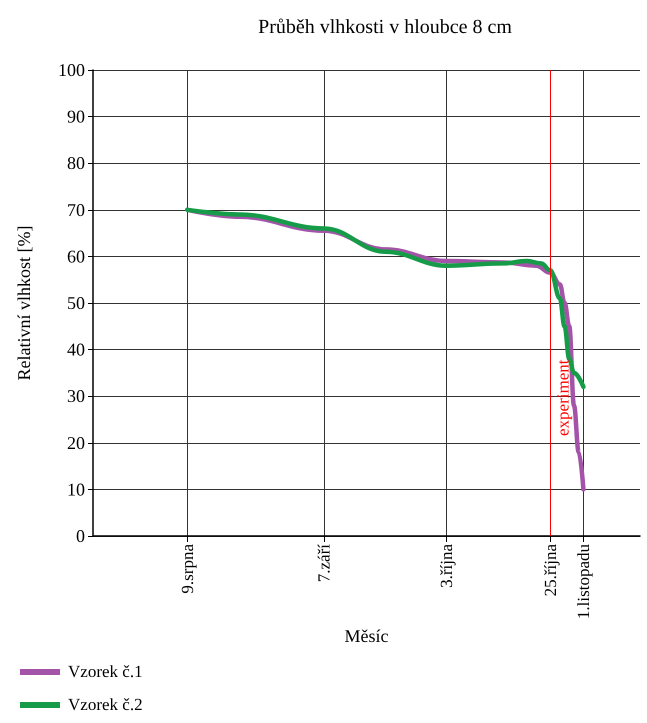  I want to click on y-tick-label: 70, so click(76, 210).